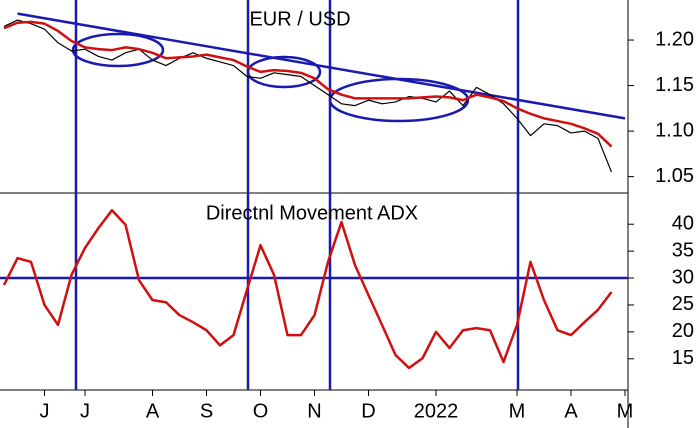 This screenshot has height=428, width=700. What do you see at coordinates (368, 411) in the screenshot?
I see `x-tick-label: D` at bounding box center [368, 411].